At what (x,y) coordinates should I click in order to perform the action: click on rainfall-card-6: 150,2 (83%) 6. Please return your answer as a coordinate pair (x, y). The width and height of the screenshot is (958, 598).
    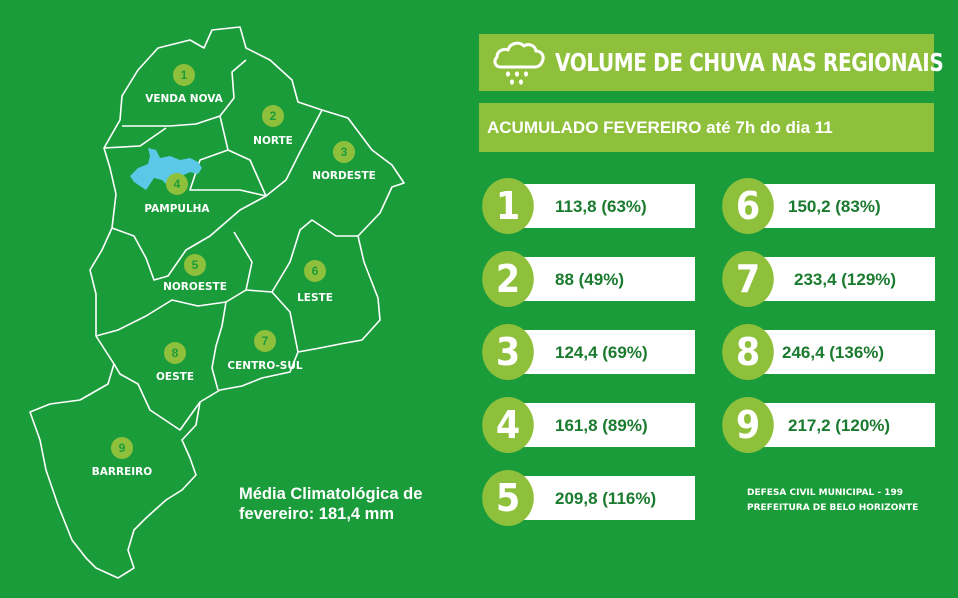
    Looking at the image, I should click on (827, 207).